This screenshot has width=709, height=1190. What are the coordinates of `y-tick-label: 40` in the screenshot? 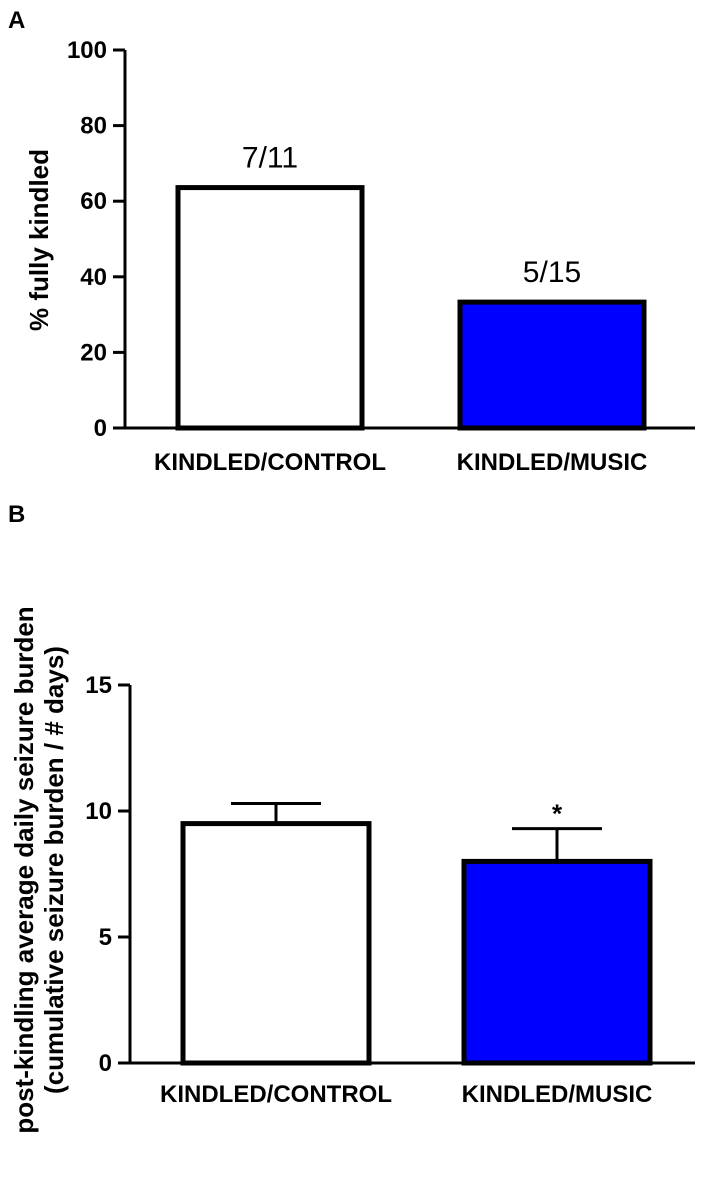 It's located at (93, 277).